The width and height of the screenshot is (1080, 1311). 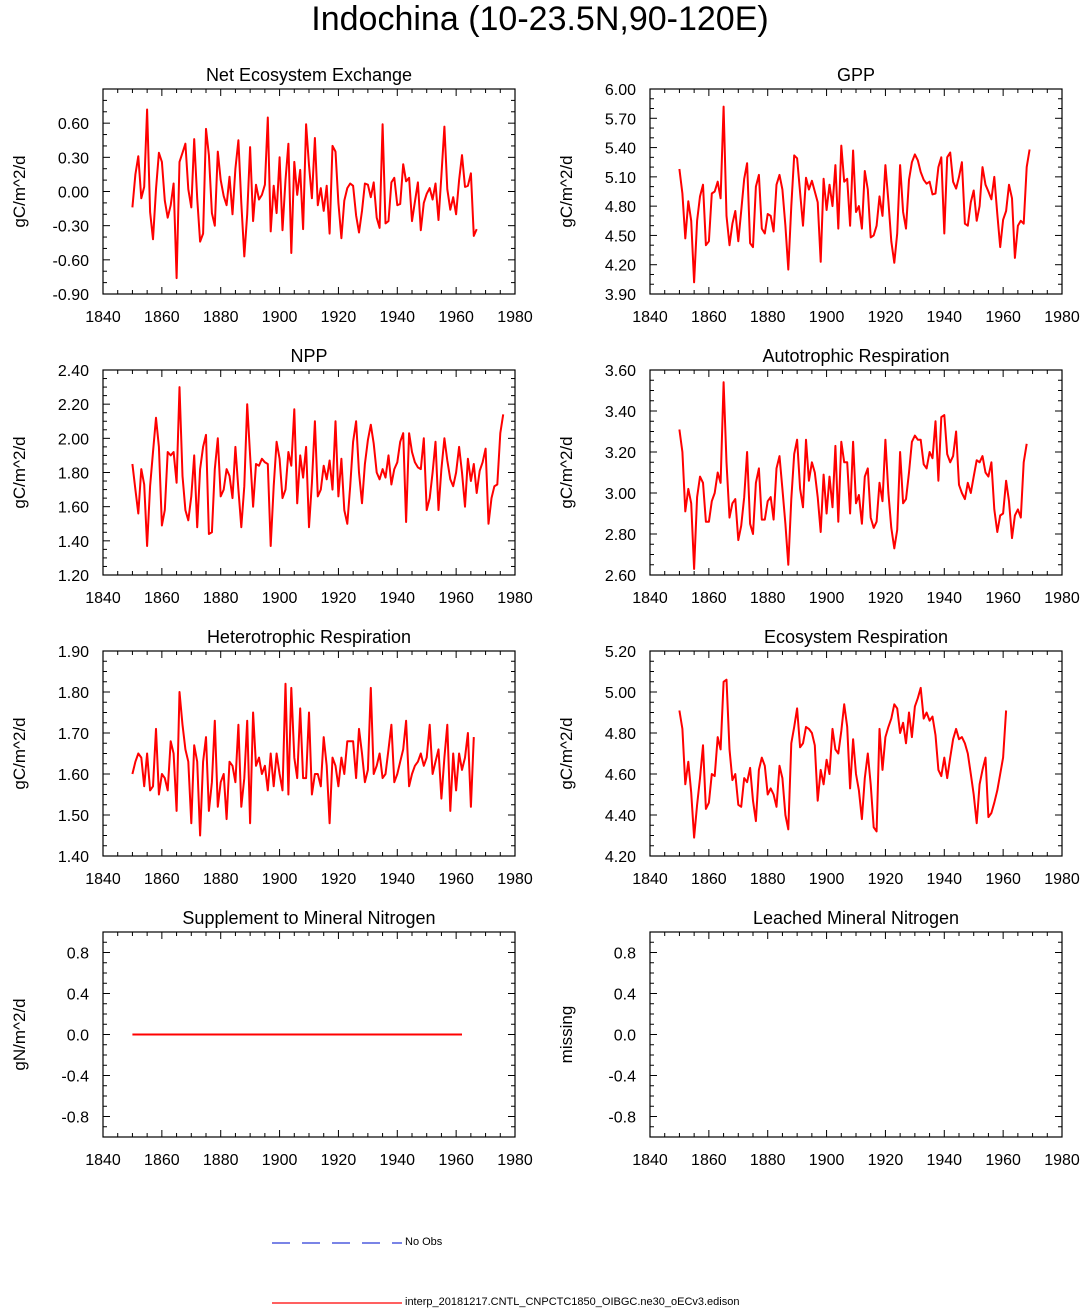 What do you see at coordinates (856, 637) in the screenshot?
I see `panel-title: Ecosystem Respiration` at bounding box center [856, 637].